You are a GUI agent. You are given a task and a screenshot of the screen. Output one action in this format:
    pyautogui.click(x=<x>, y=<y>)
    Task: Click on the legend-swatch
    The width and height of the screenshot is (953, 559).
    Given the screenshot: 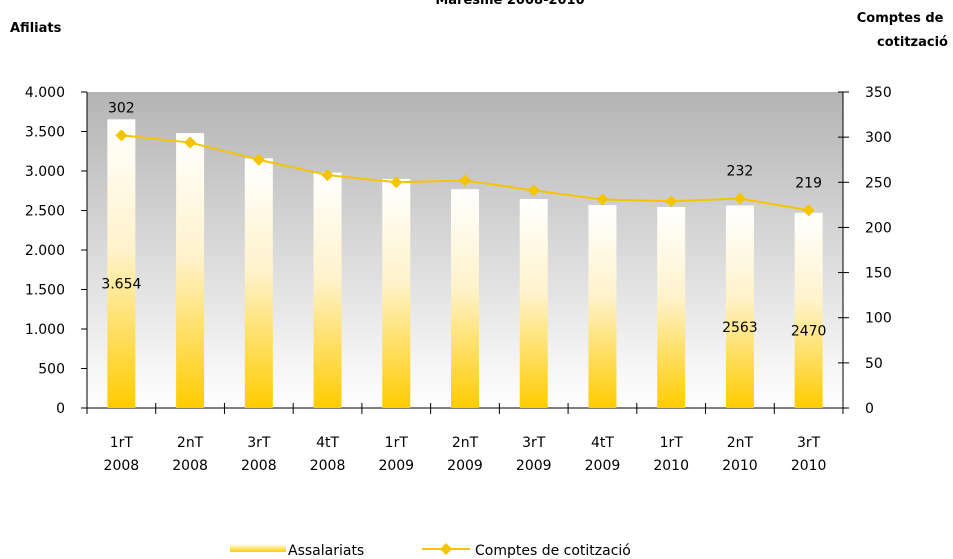 What is the action you would take?
    pyautogui.click(x=258, y=548)
    